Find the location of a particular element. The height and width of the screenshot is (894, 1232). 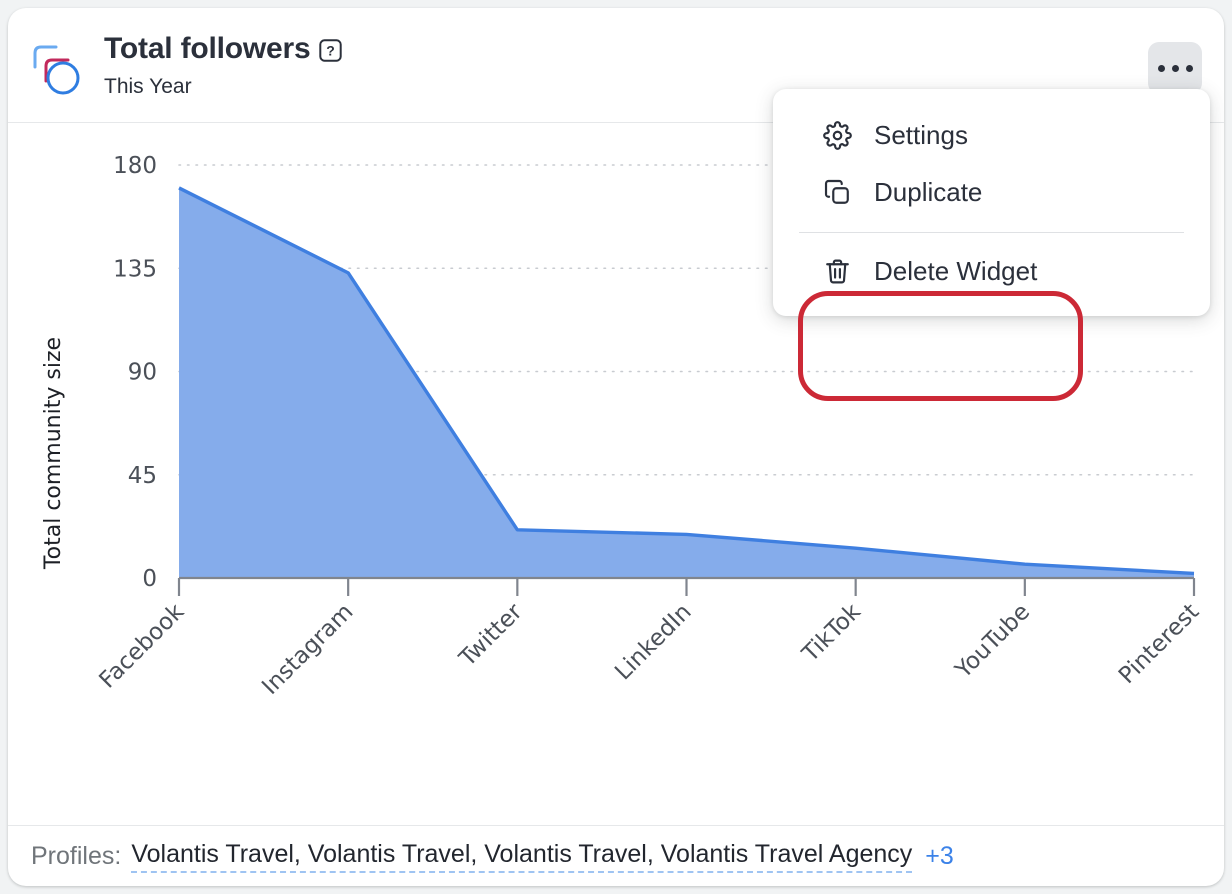

more-options-icon is located at coordinates (1175, 68).